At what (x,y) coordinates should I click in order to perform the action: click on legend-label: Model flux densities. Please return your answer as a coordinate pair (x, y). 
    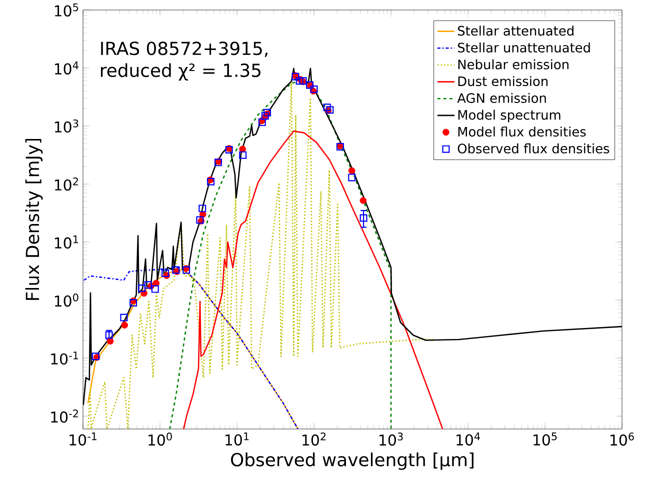
    Looking at the image, I should click on (522, 131).